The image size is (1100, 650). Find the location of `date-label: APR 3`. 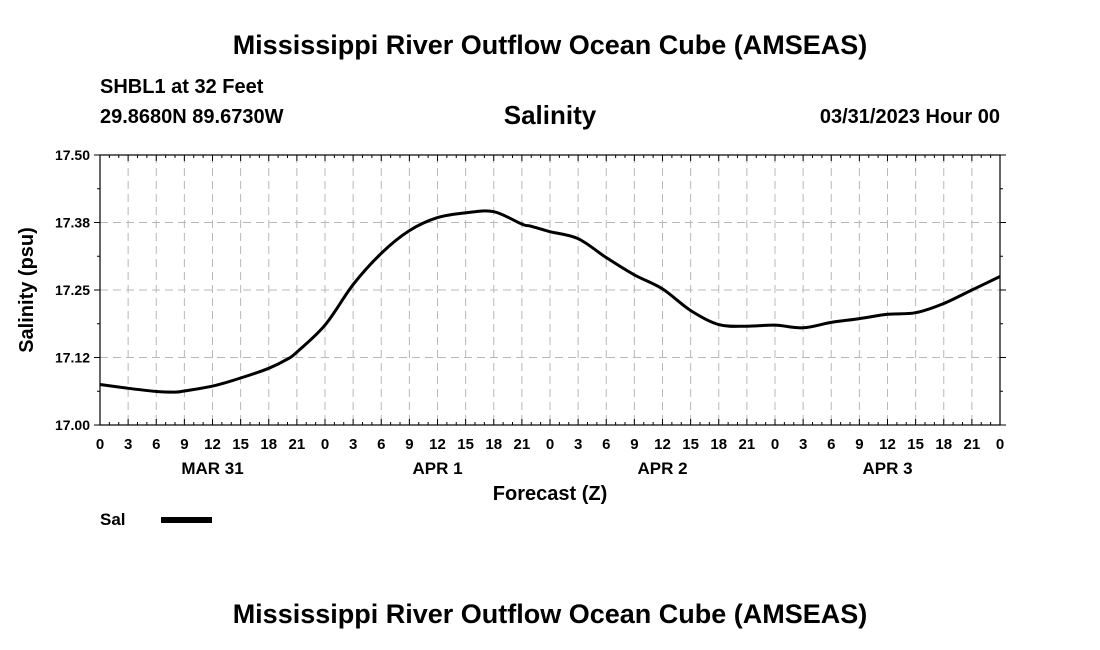

date-label: APR 3 is located at coordinates (887, 468).